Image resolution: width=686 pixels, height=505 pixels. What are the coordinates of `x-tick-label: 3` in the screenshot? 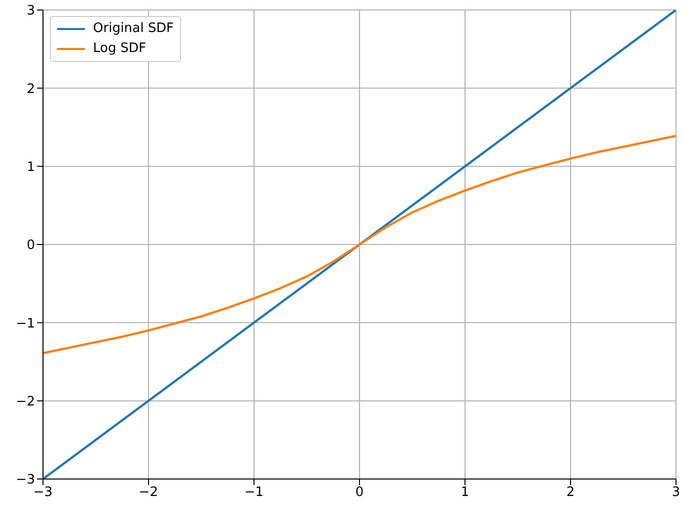 It's located at (676, 492).